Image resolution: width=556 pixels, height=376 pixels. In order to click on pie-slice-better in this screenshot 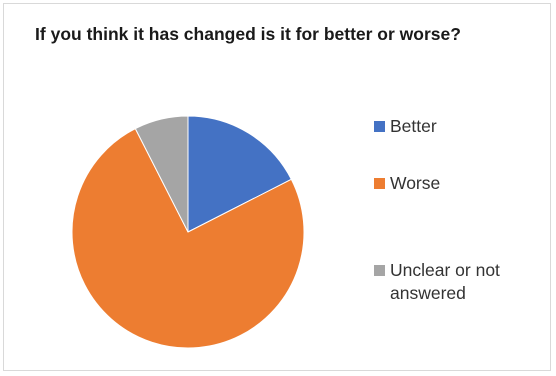, I will do `click(240, 174)`.